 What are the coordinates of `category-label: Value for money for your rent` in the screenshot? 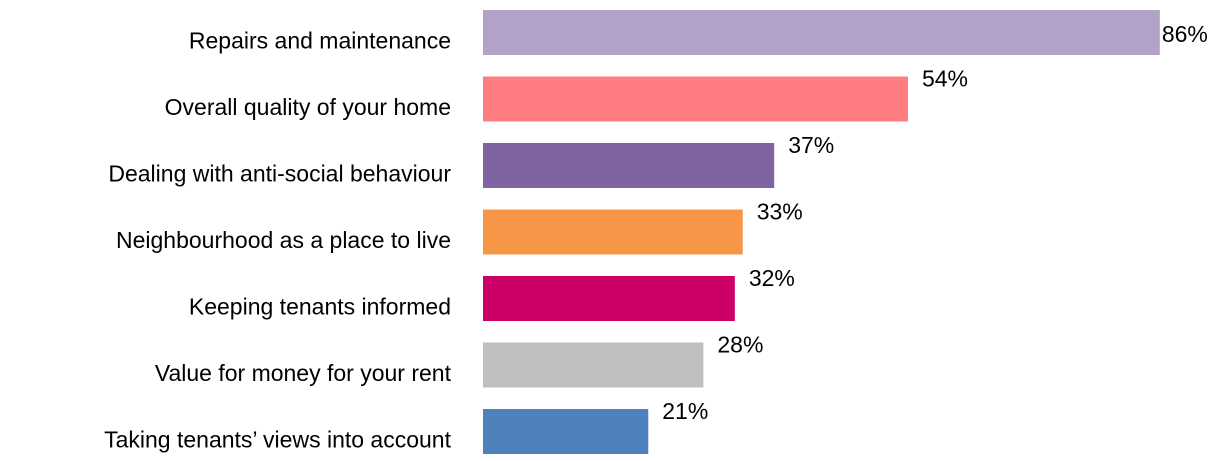 It's located at (303, 373).